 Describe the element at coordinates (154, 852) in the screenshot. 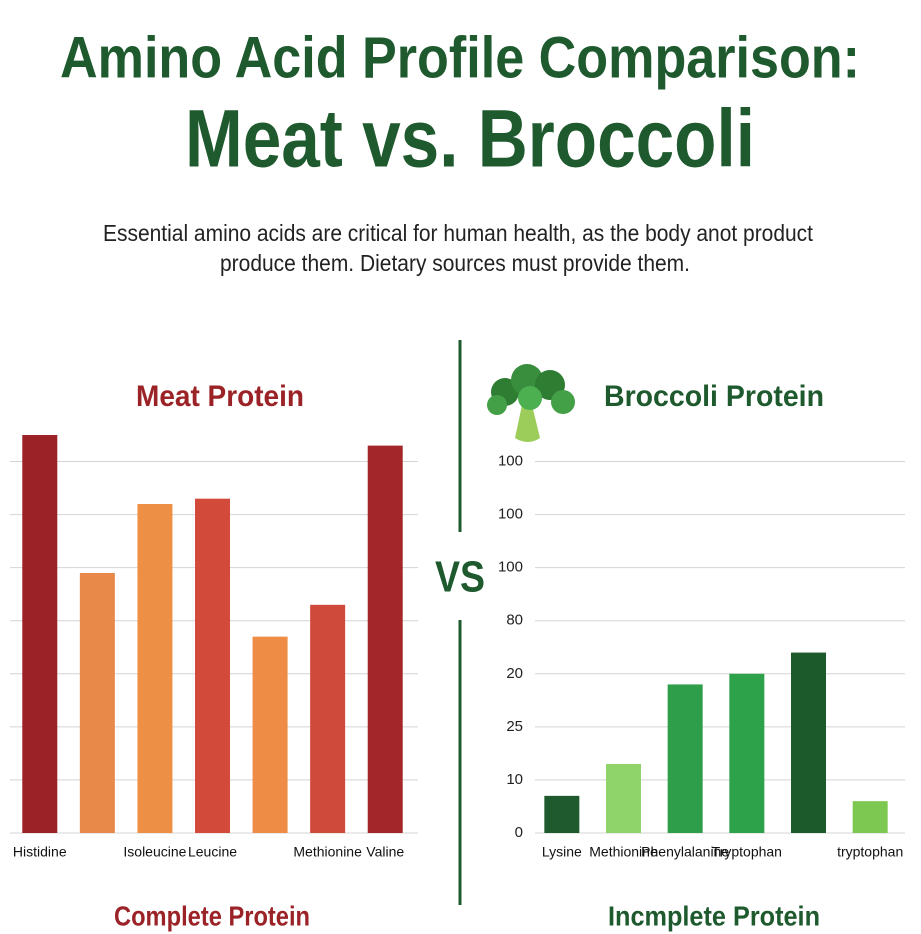

I see `x-tick-label: Isoleucine` at that location.